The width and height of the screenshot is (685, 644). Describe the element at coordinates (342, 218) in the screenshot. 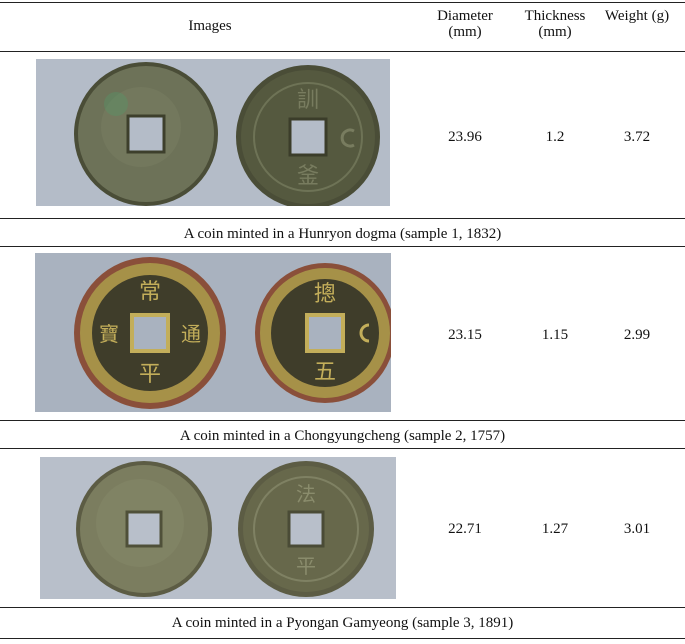

I see `row-1-rule` at that location.